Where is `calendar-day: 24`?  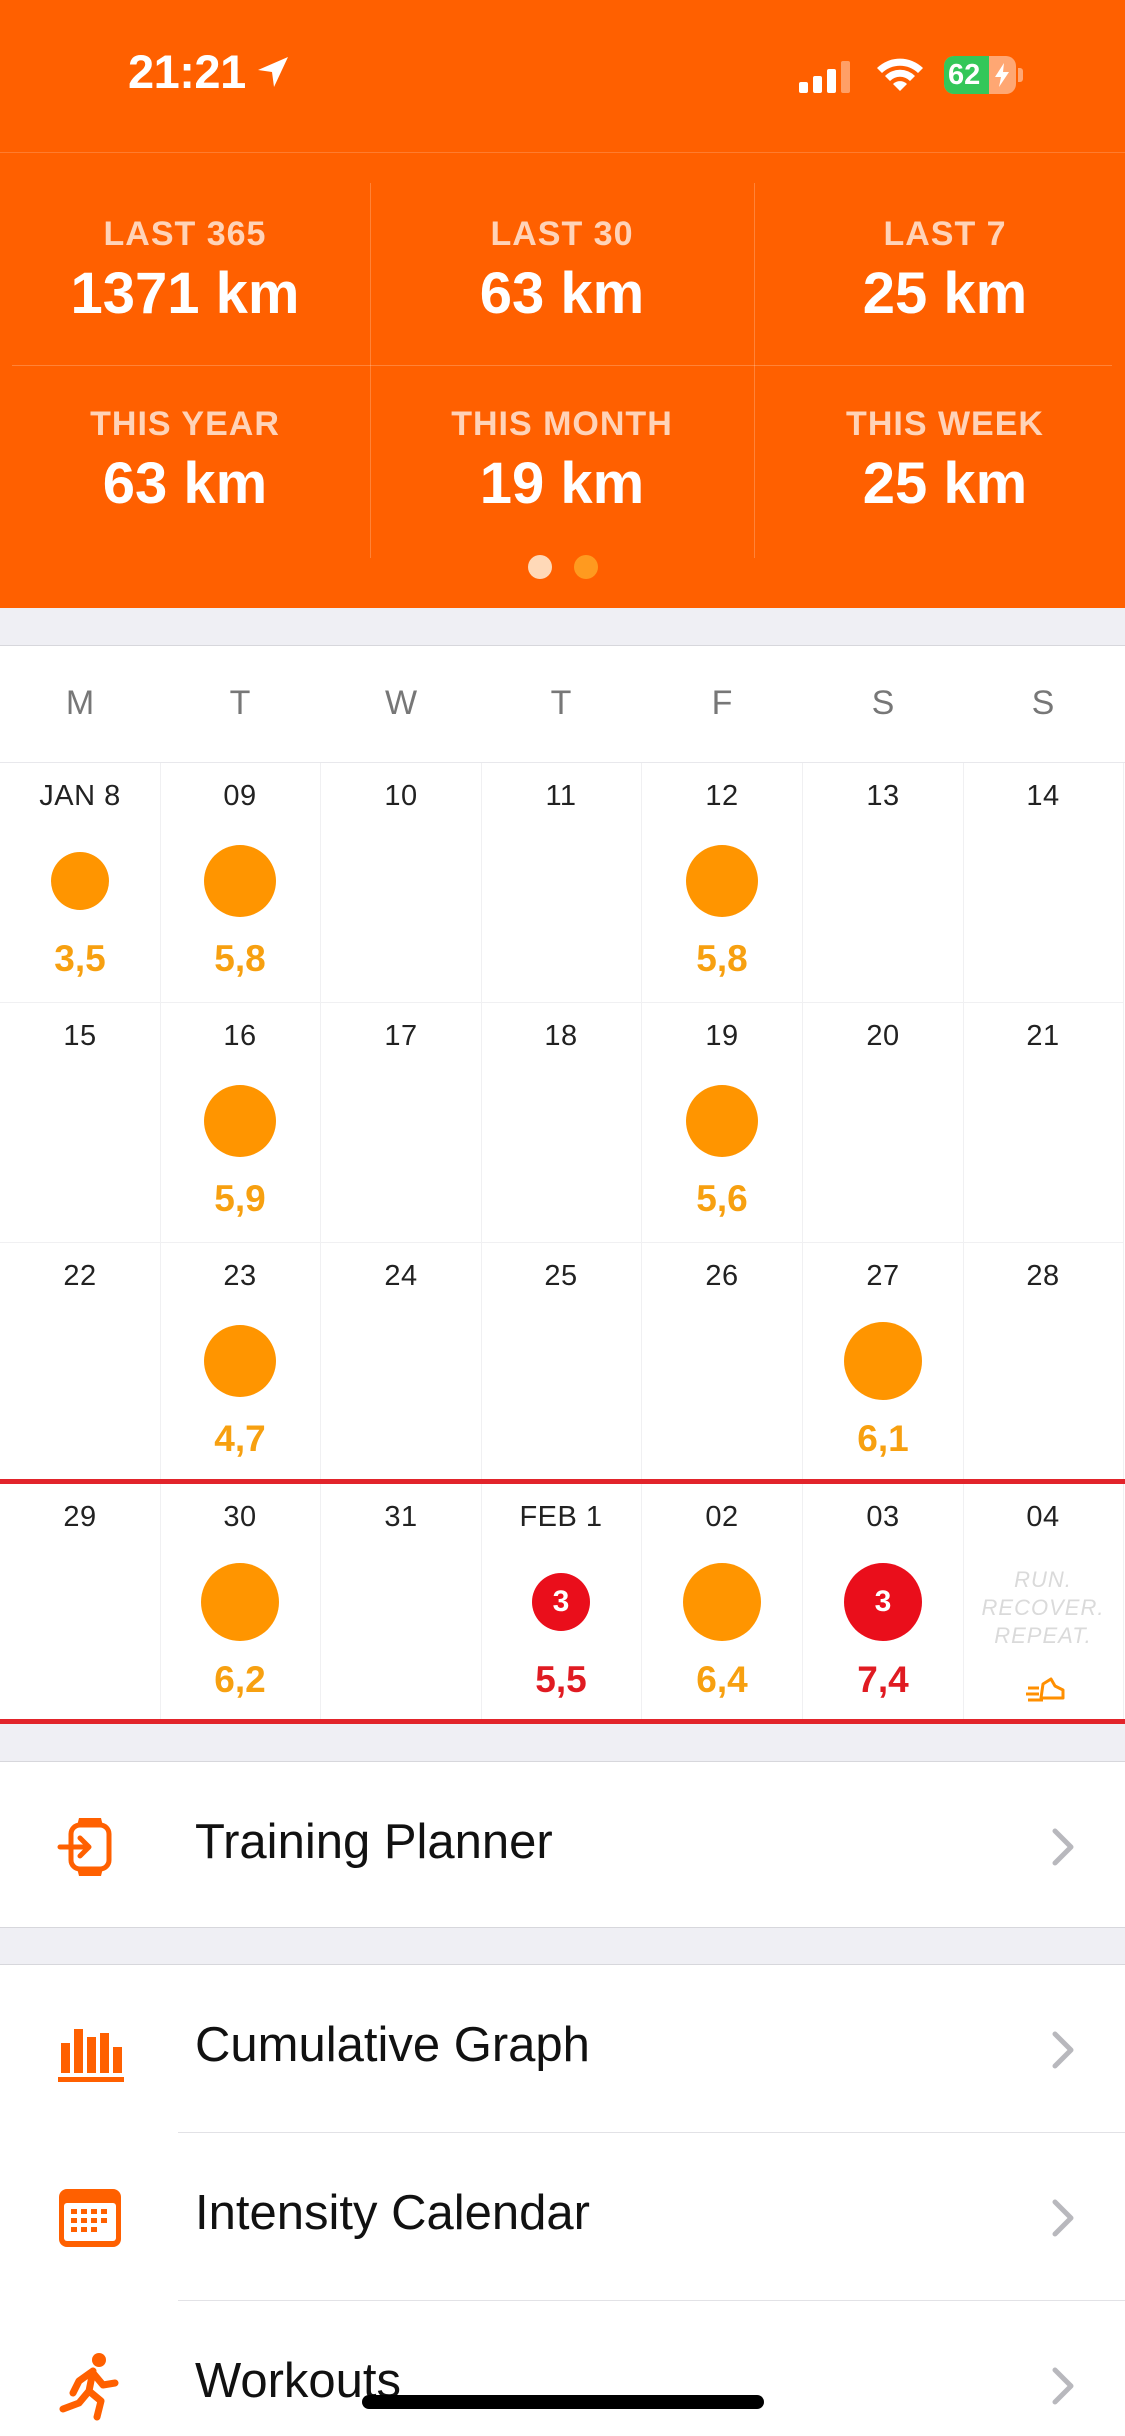
calendar-day: 24 is located at coordinates (401, 1363).